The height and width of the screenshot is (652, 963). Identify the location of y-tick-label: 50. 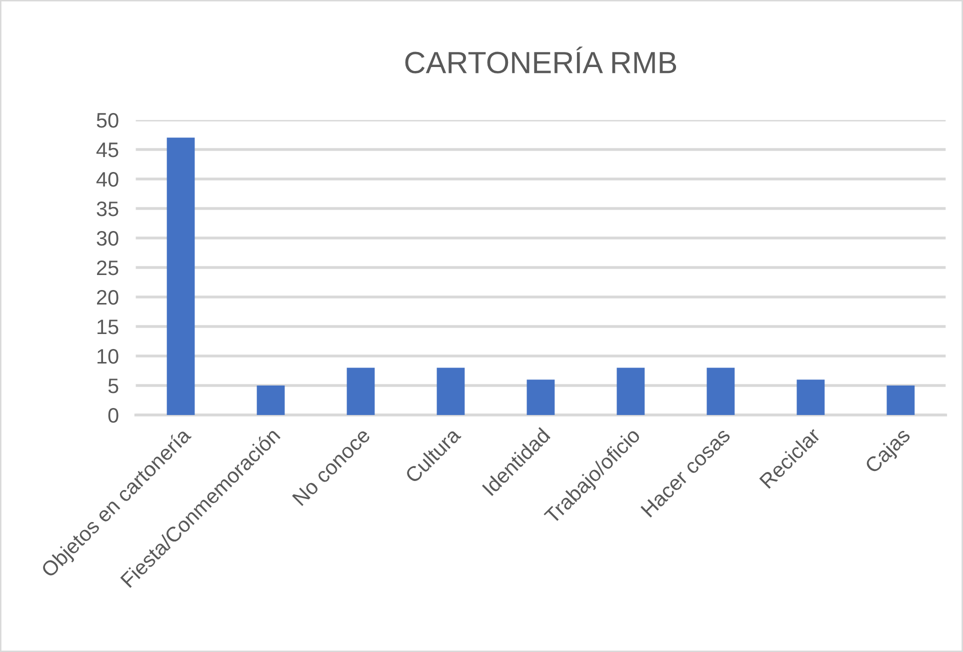
(107, 120).